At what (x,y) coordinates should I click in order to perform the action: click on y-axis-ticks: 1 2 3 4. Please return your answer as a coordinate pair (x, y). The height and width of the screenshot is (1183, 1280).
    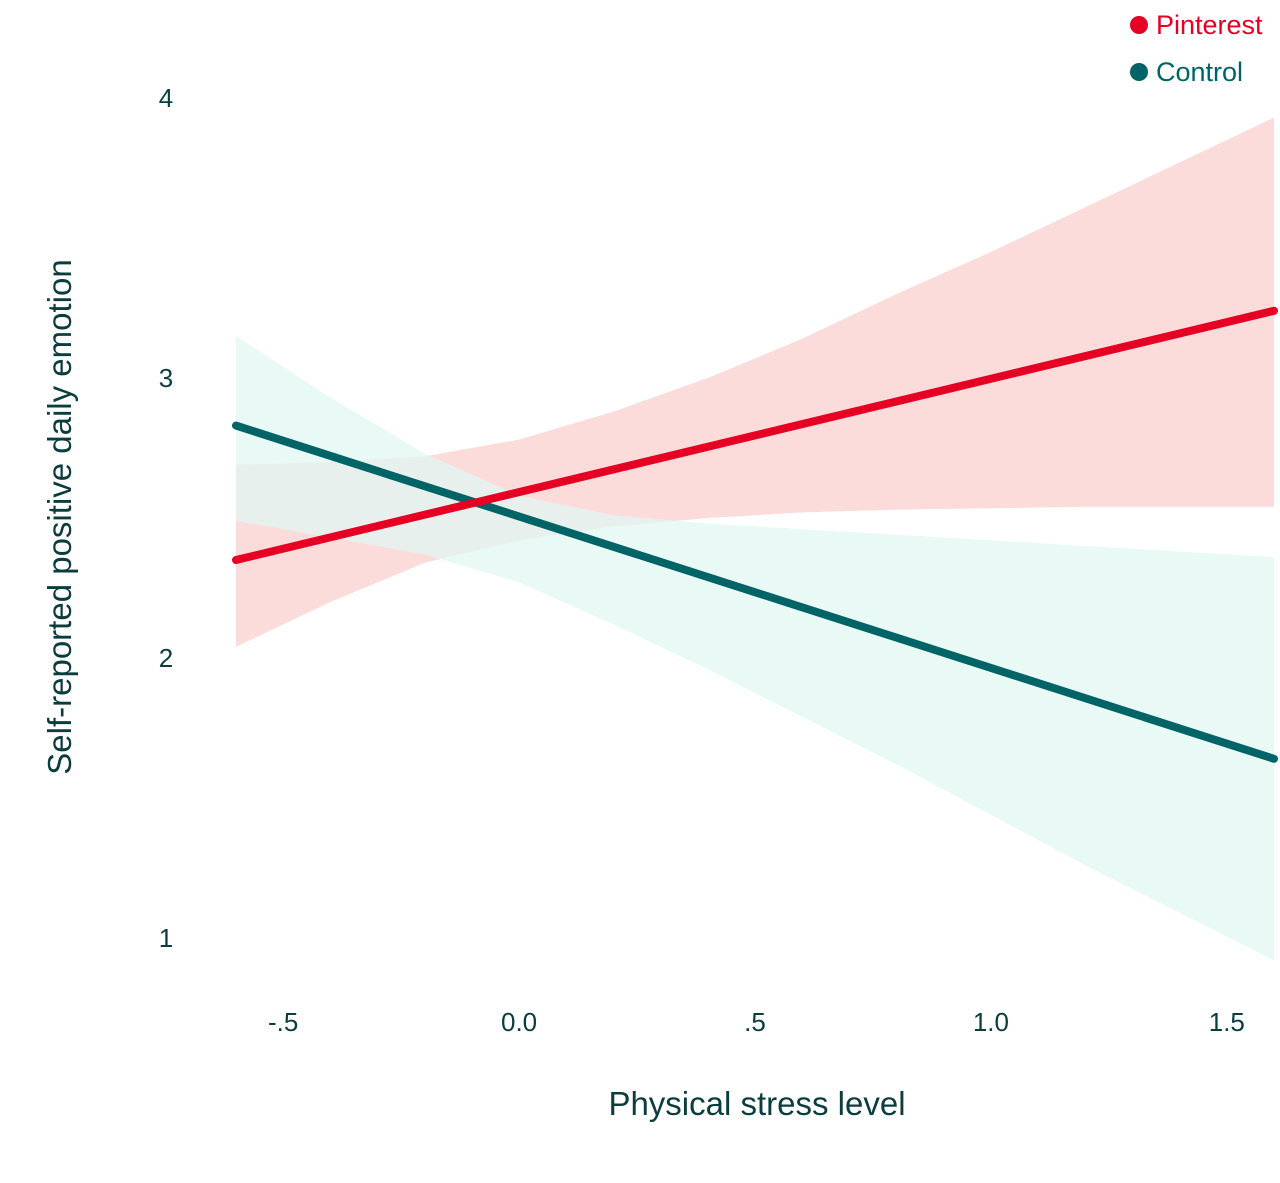
    Looking at the image, I should click on (166, 518).